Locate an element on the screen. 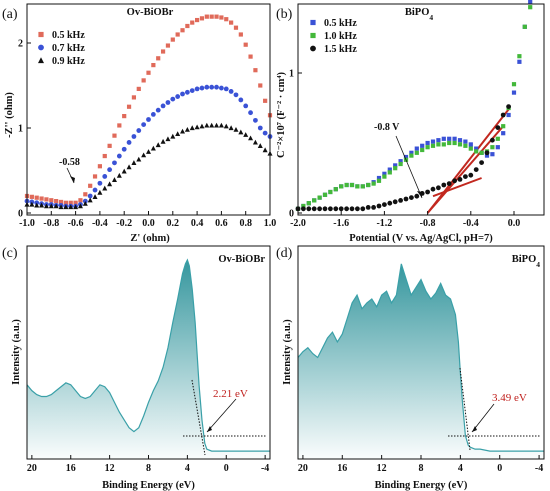  legend-label: 1.5 kHz is located at coordinates (340, 49).